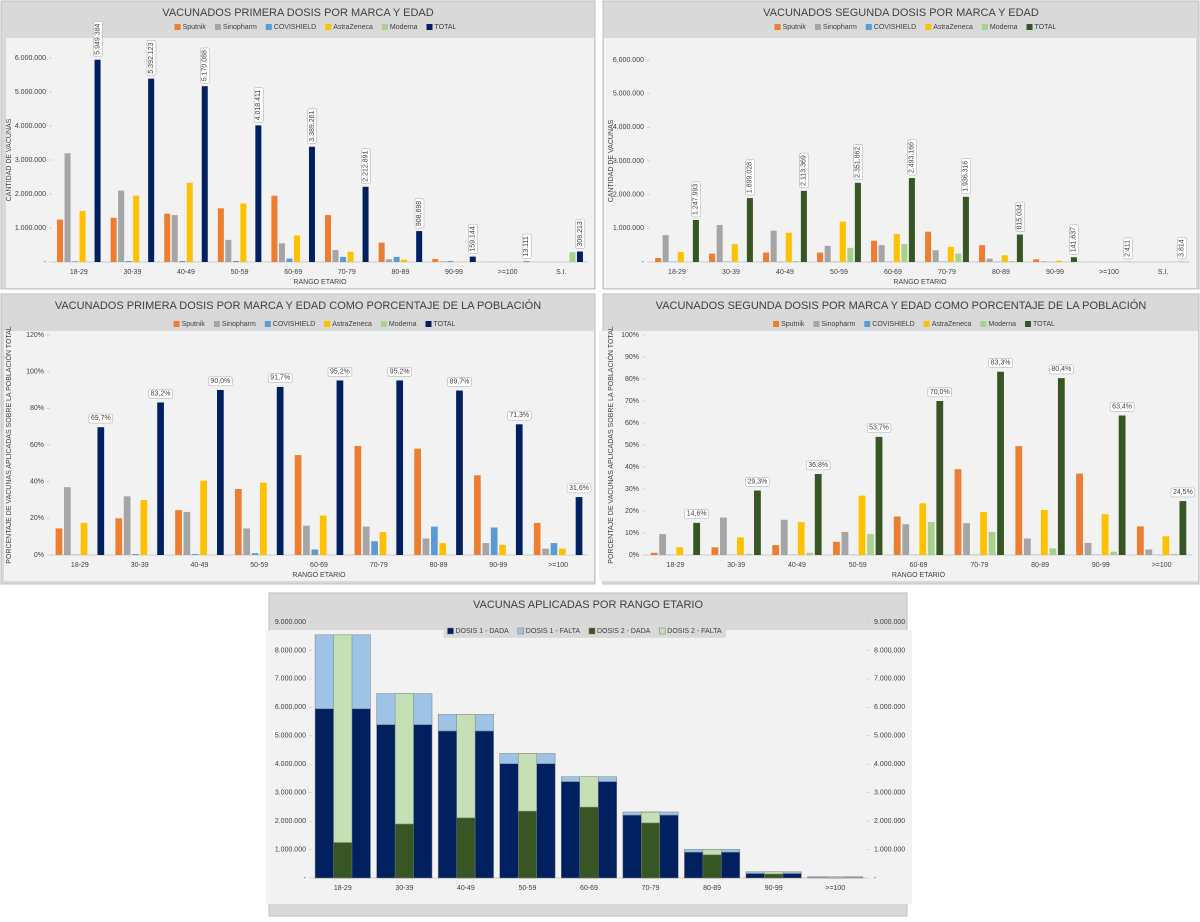  I want to click on legend-label: AstraZeneca, so click(353, 27).